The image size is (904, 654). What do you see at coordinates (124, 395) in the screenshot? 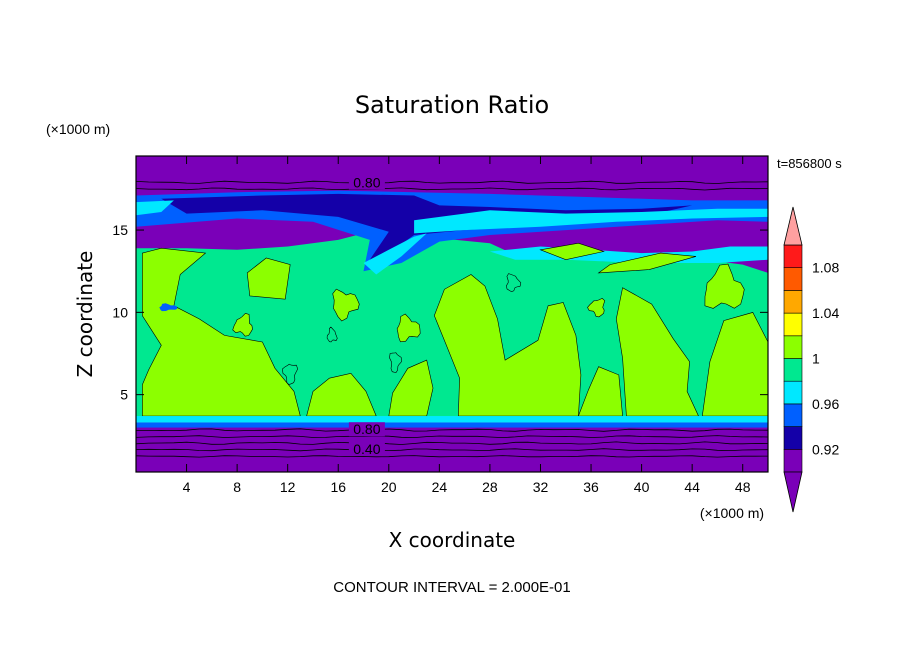
I see `y-tick-label: 5` at bounding box center [124, 395].